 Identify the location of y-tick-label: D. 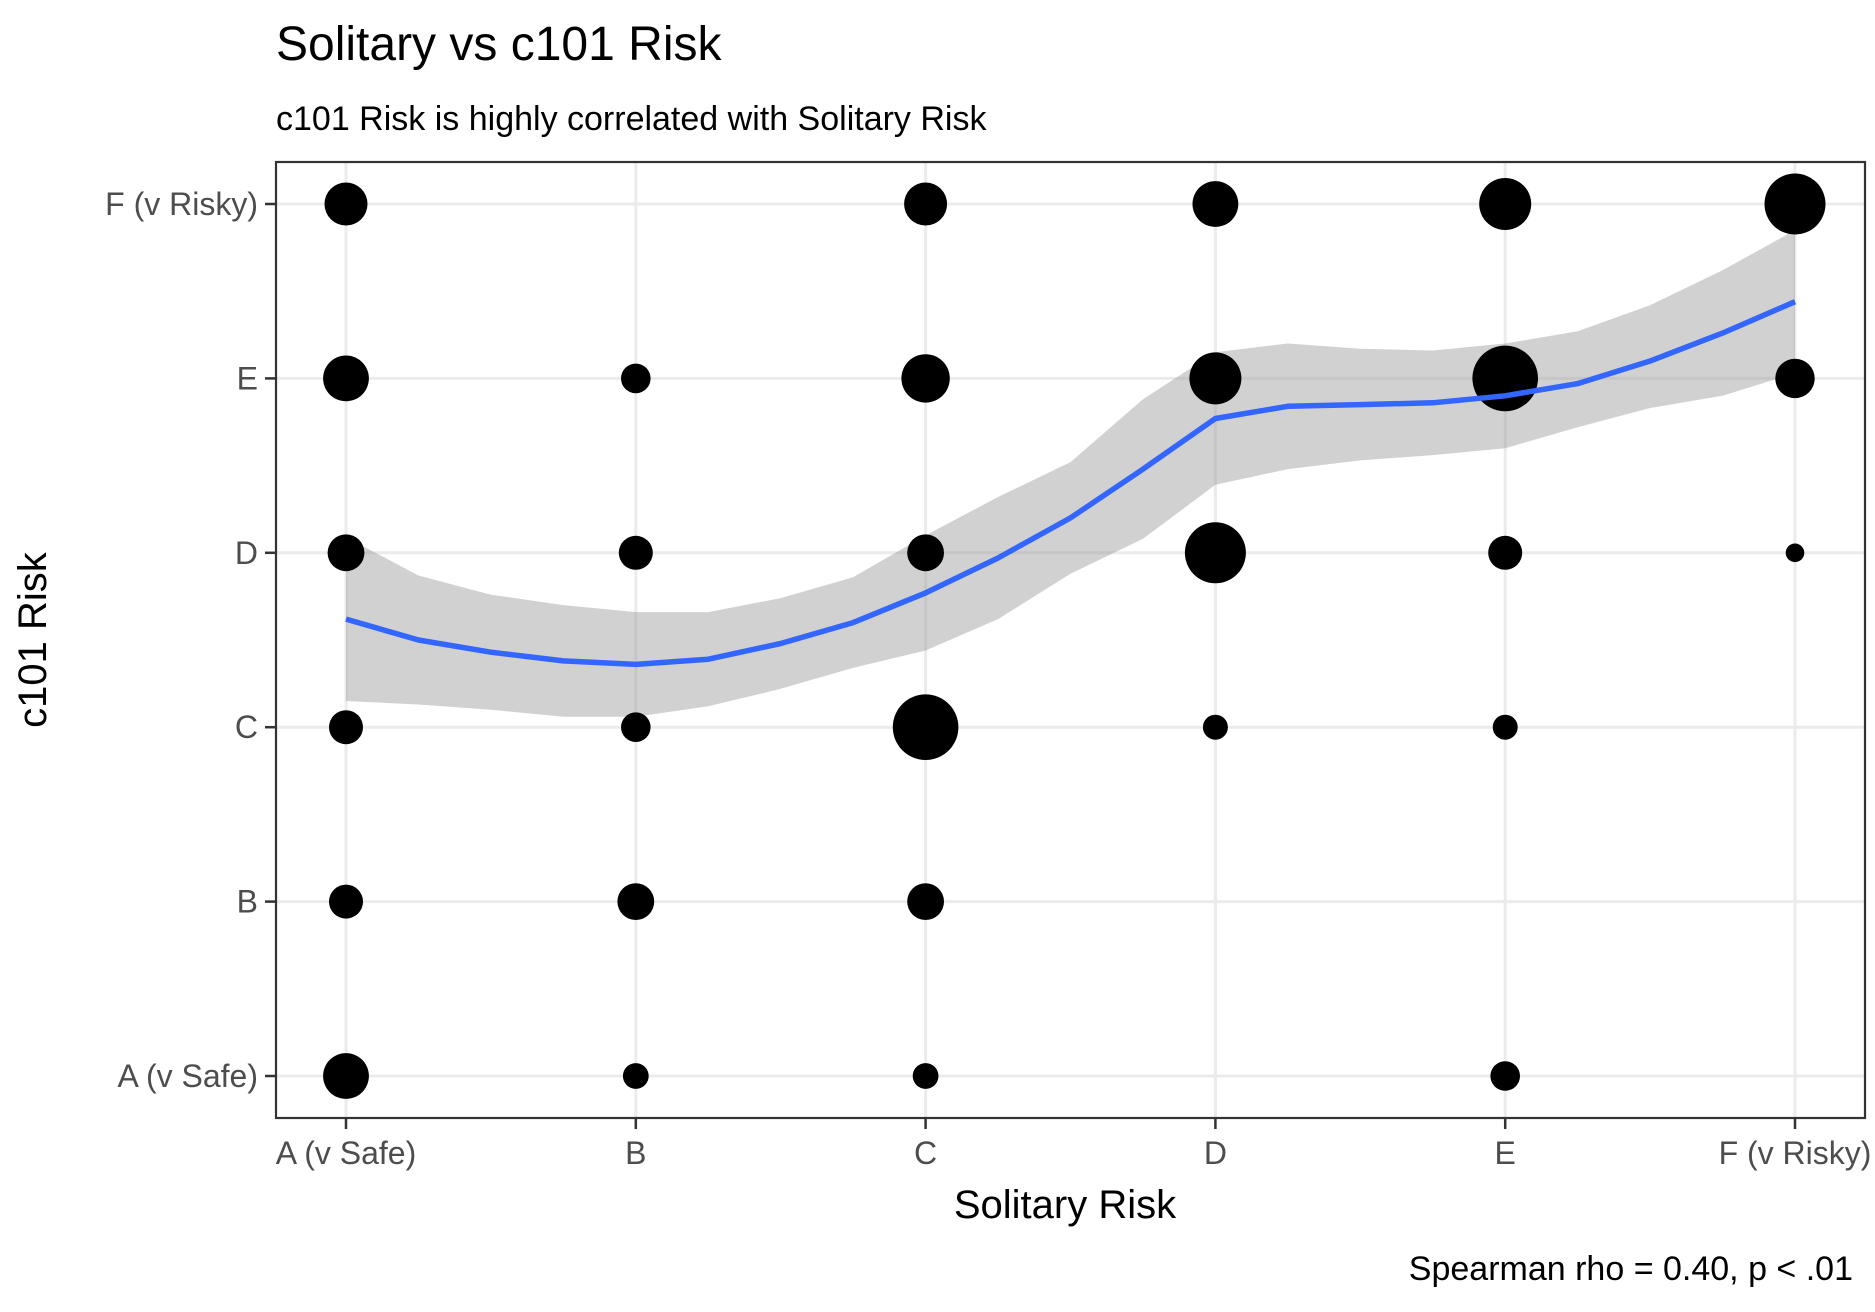
(246, 553).